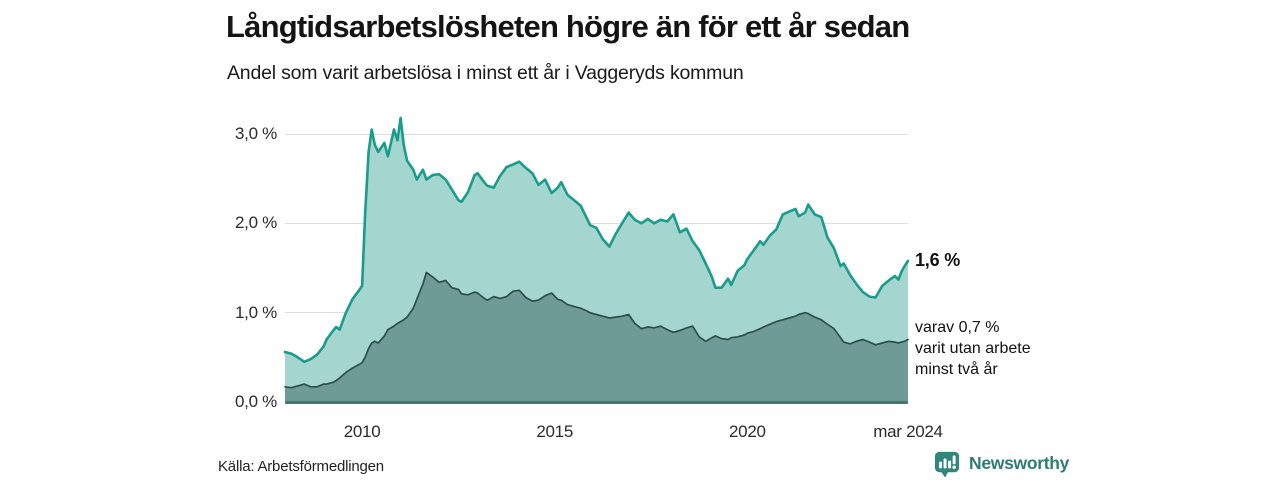  What do you see at coordinates (256, 312) in the screenshot?
I see `y-axis-tick-label: 1,0 %` at bounding box center [256, 312].